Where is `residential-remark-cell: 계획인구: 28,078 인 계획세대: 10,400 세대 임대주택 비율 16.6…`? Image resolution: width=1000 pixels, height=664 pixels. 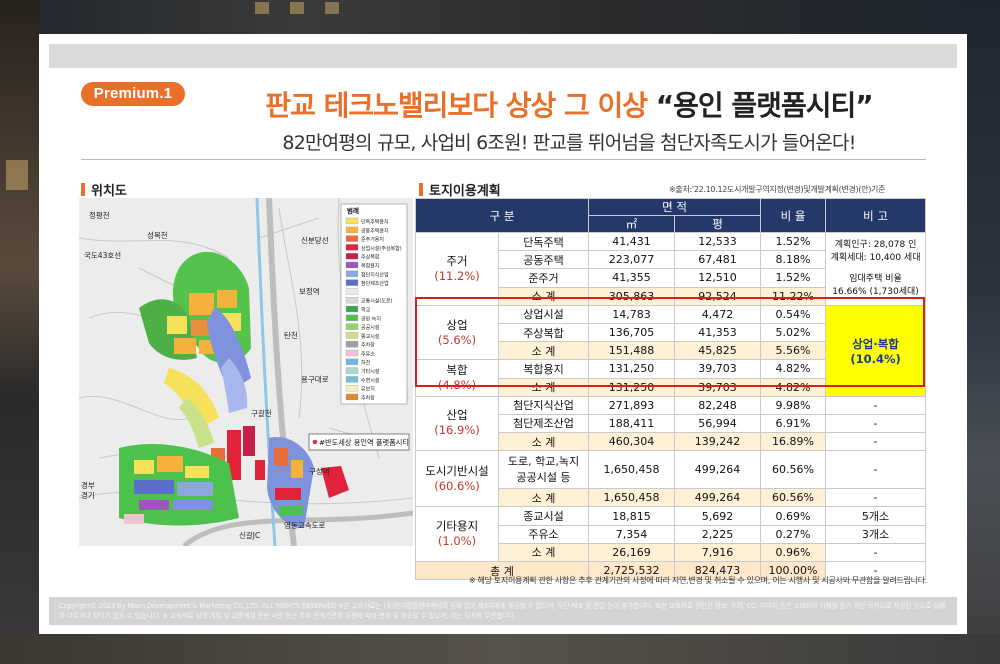
residential-remark-cell: 계획인구: 28,078 인 계획세대: 10,400 세대 임대주택 비율 16.6… is located at coordinates (876, 269).